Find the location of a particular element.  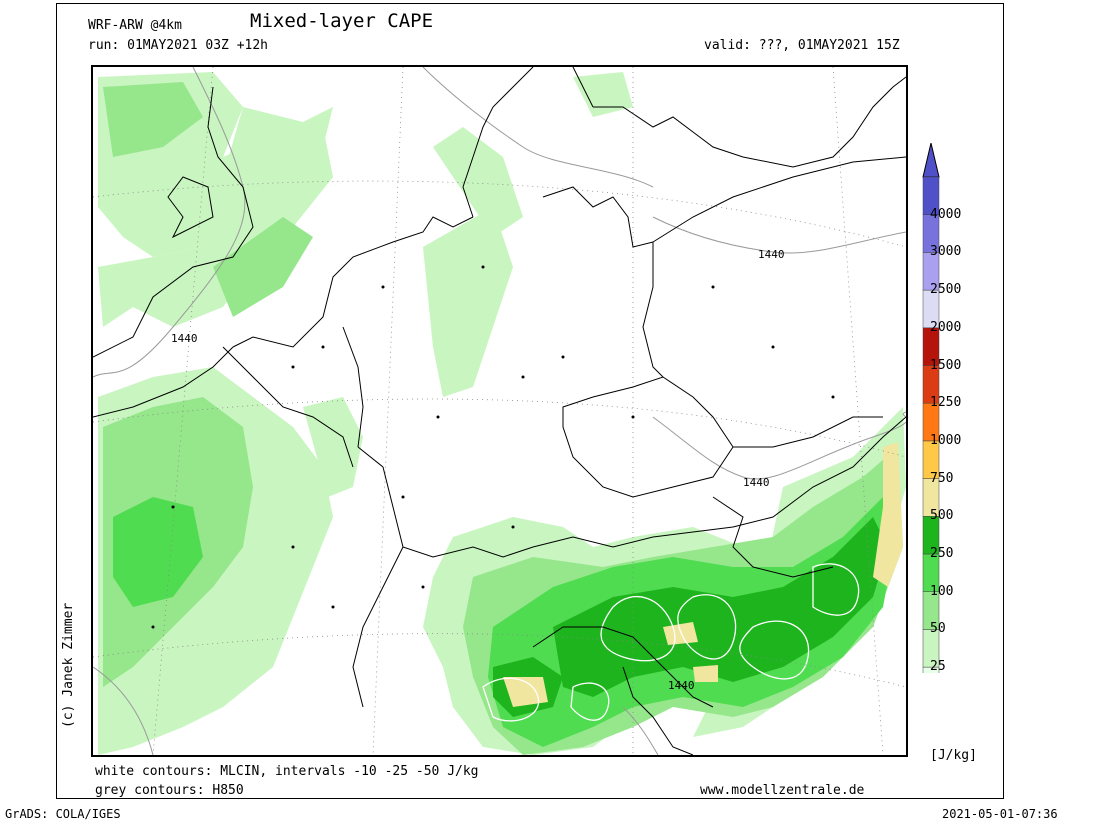

colorbar-tick-label: 50 is located at coordinates (938, 629).